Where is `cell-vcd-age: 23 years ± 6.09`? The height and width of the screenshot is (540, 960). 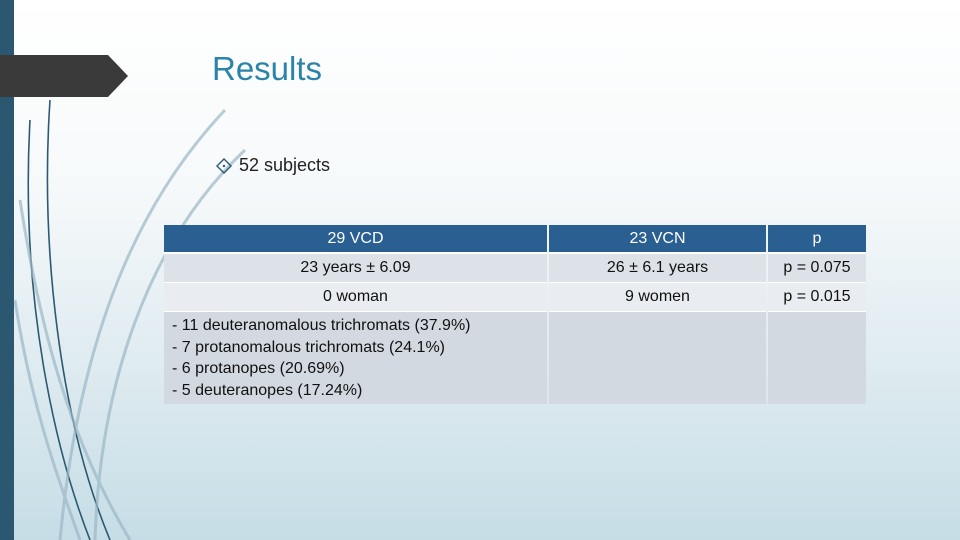
cell-vcd-age: 23 years ± 6.09 is located at coordinates (355, 268).